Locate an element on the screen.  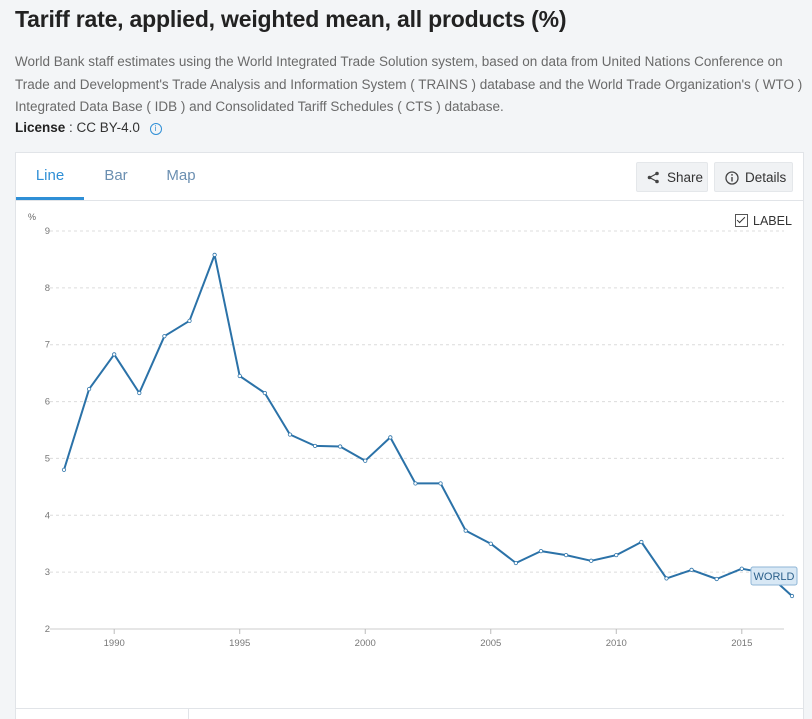
info-circle-icon is located at coordinates (732, 178).